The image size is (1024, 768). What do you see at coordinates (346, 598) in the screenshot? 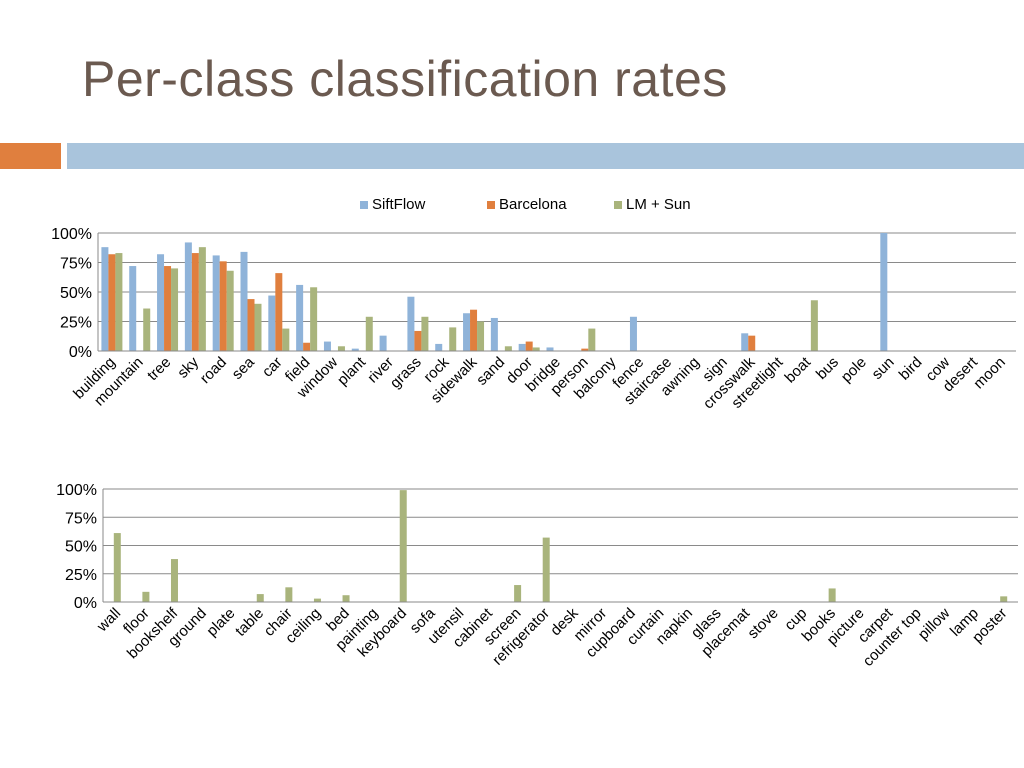
I see `bar-bed` at bounding box center [346, 598].